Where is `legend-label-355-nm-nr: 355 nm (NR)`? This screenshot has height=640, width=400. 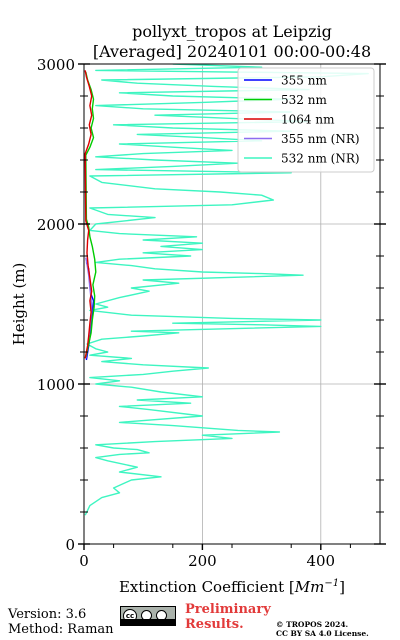 legend-label-355-nm-nr: 355 nm (NR) is located at coordinates (320, 139).